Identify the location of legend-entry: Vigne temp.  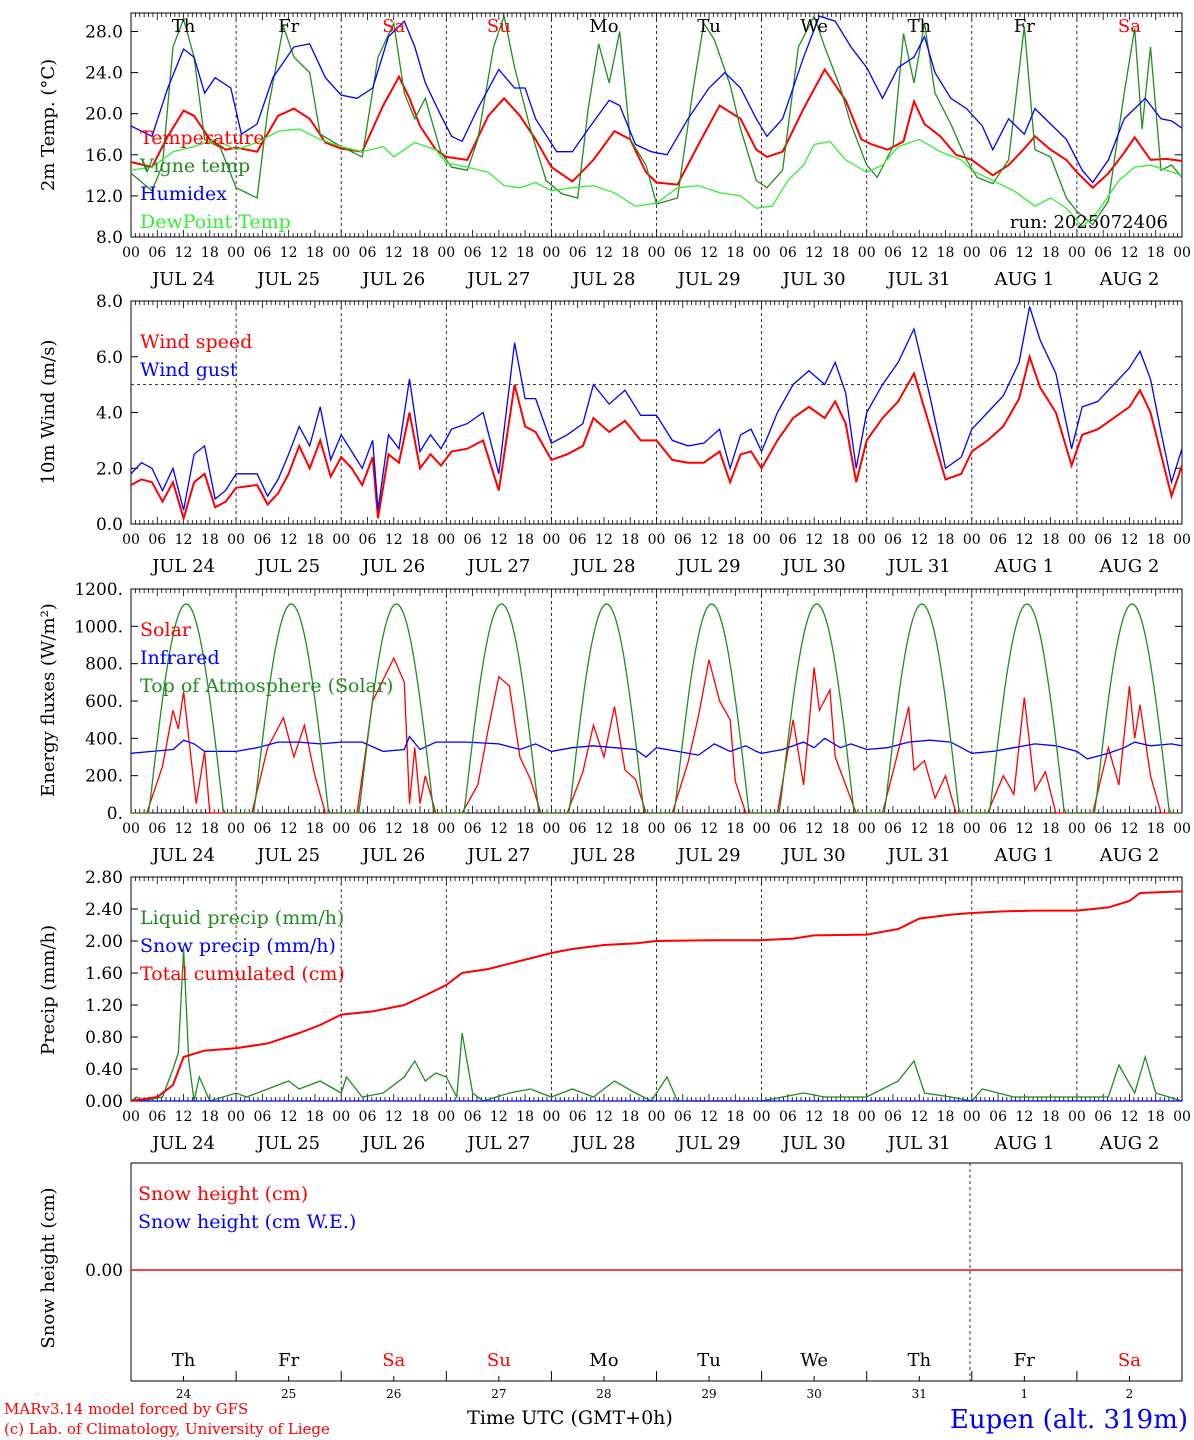
(194, 166).